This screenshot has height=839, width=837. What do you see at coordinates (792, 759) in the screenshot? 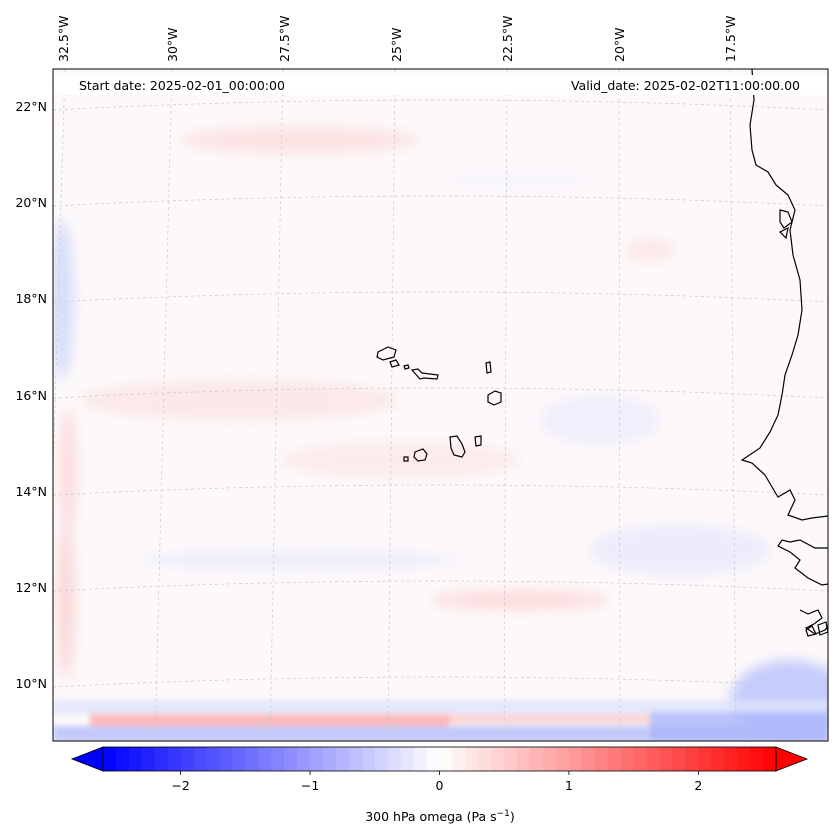
I see `colorbar-max-extension` at bounding box center [792, 759].